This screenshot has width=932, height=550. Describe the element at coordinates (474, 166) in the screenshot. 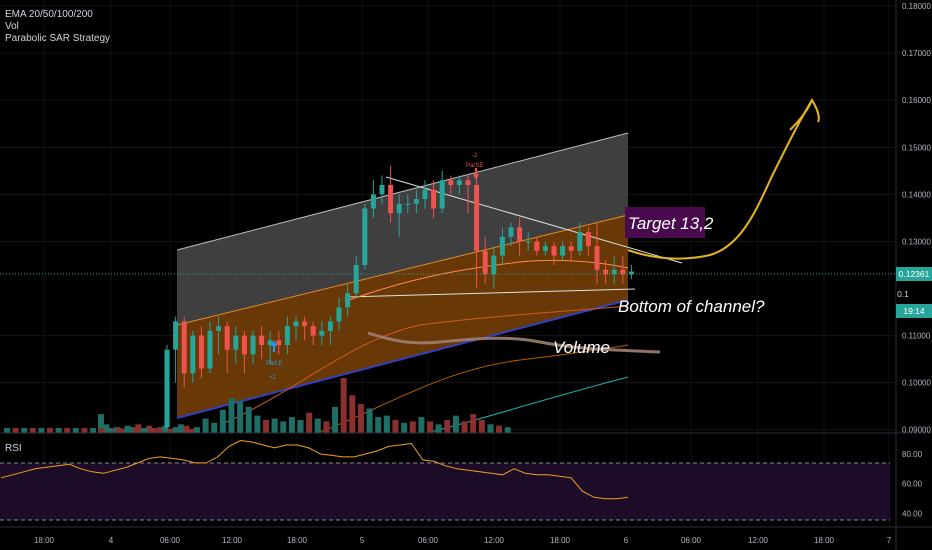

I see `short-exit-label: ParSE` at that location.